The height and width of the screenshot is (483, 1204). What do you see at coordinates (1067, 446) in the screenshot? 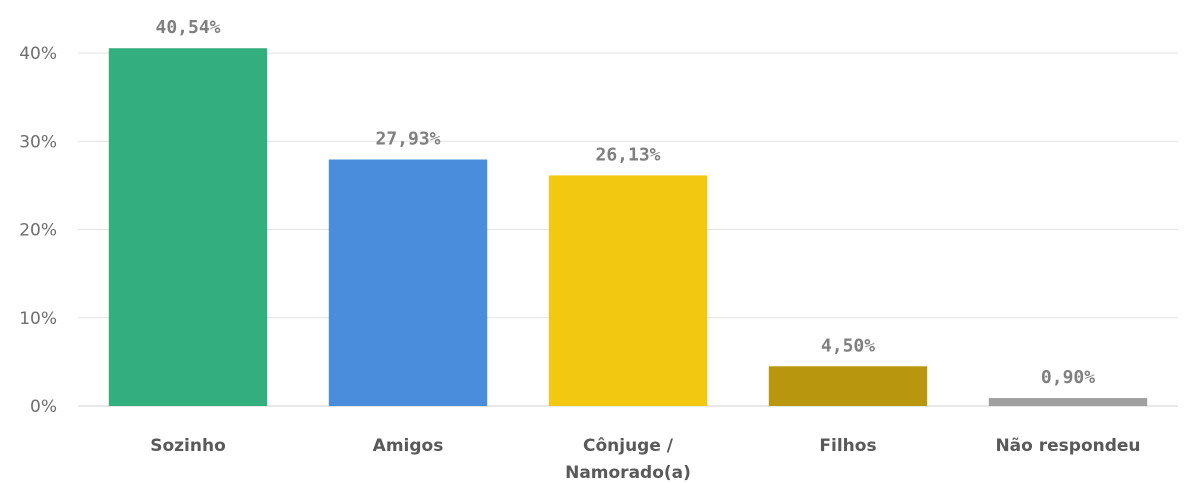
I see `category-label: Não respondeu` at bounding box center [1067, 446].